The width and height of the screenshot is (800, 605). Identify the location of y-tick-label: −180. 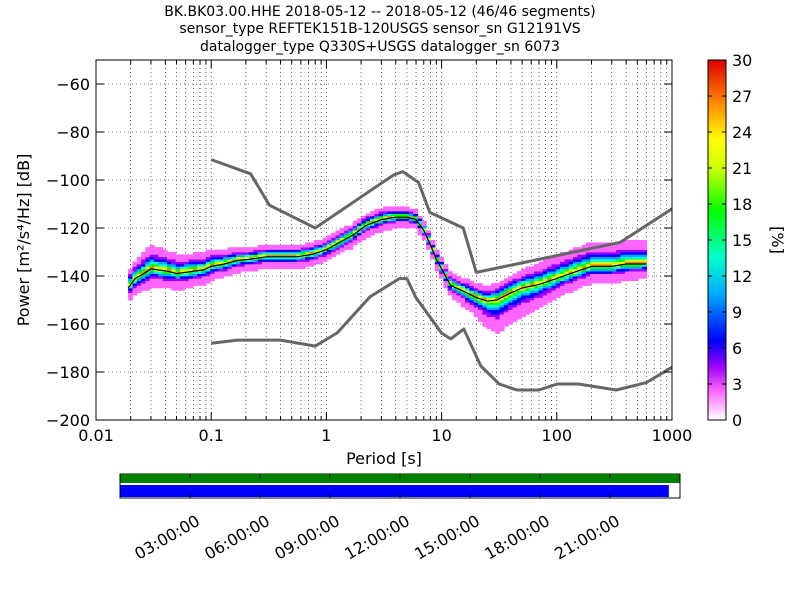
(68, 372).